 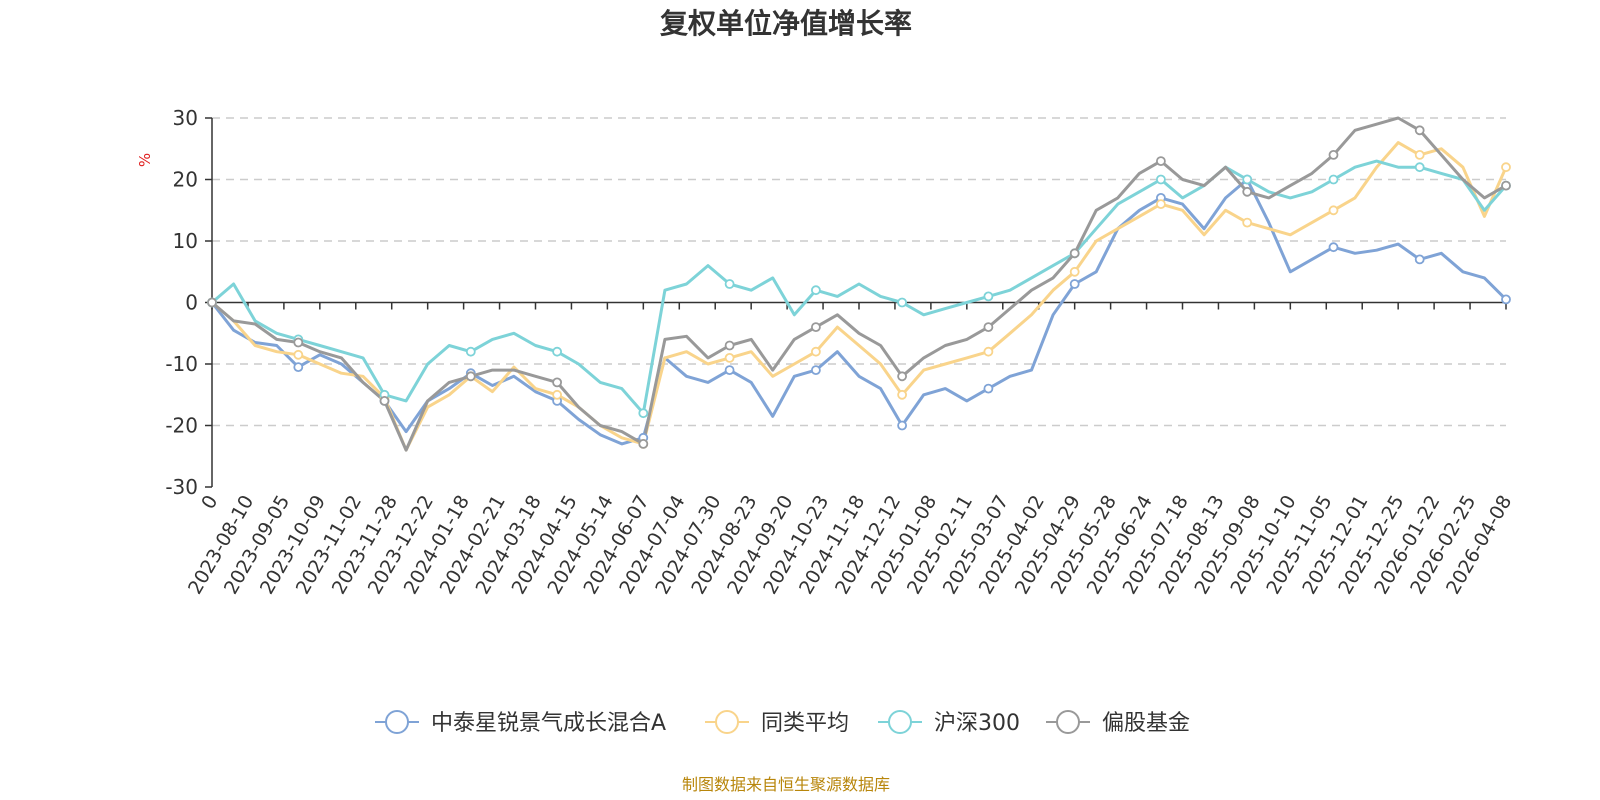 I want to click on x-tick-label: 0, so click(x=209, y=502).